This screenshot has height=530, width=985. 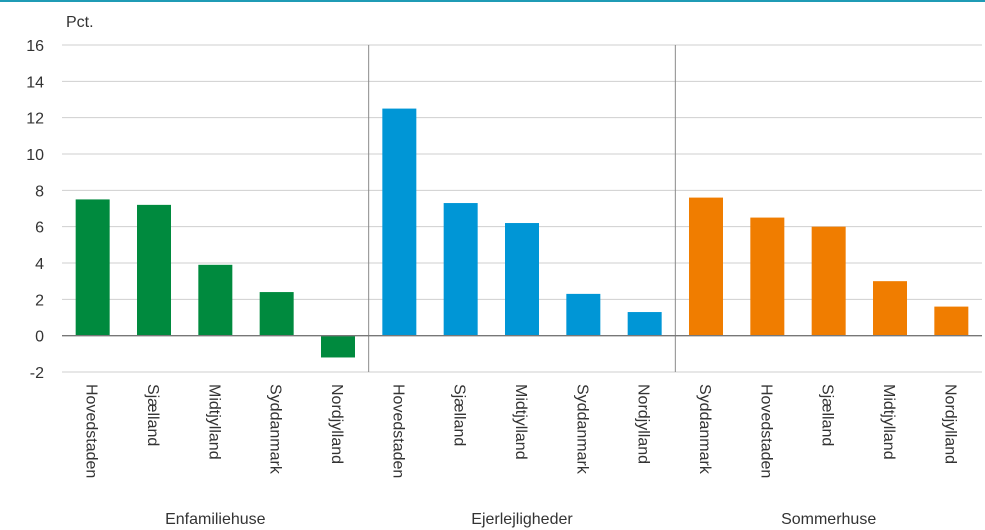 I want to click on y-tick-label: -2, so click(x=37, y=373).